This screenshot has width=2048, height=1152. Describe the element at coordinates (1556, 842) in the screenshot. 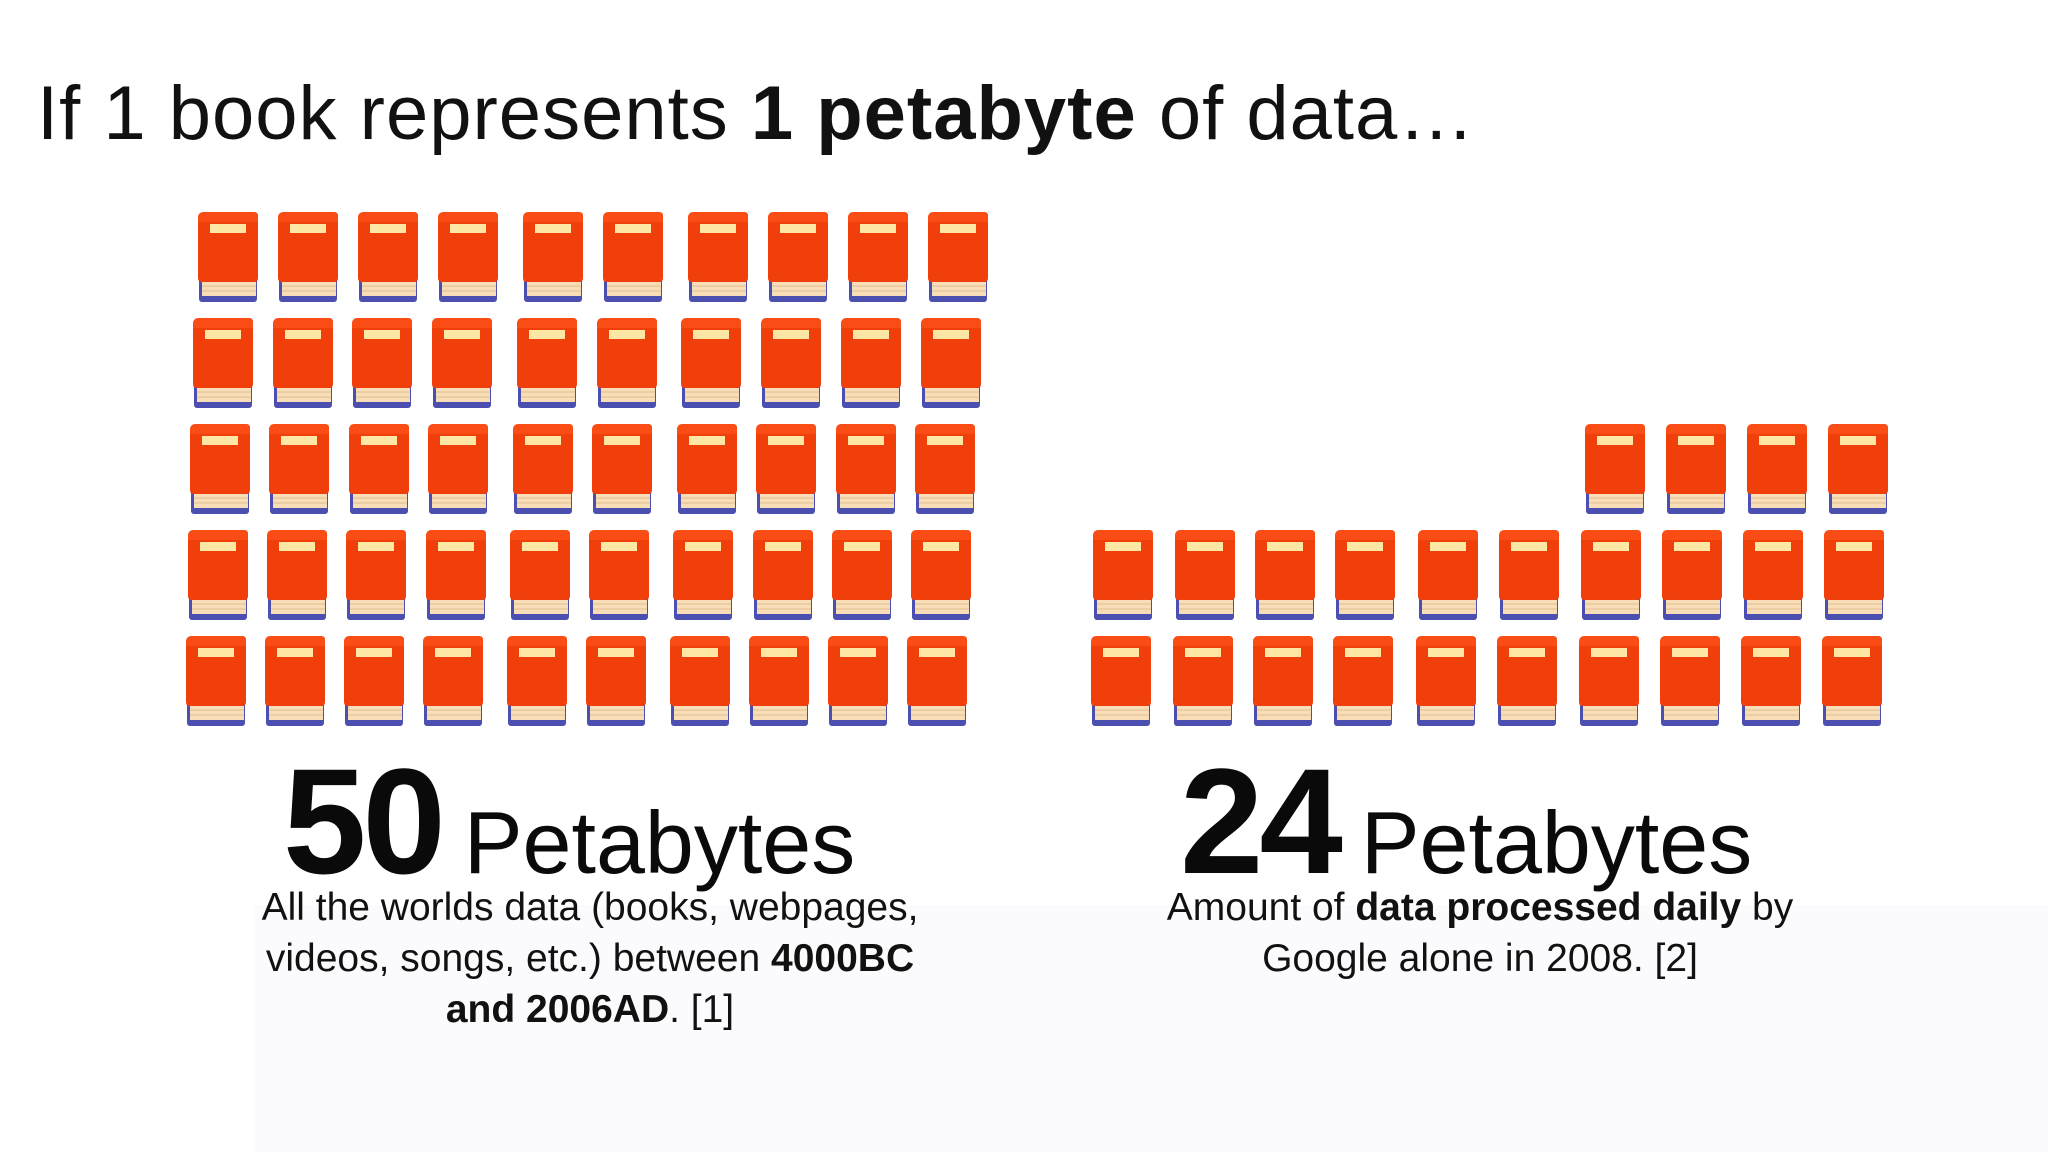

I see `right-stat-unit: Petabytes` at that location.